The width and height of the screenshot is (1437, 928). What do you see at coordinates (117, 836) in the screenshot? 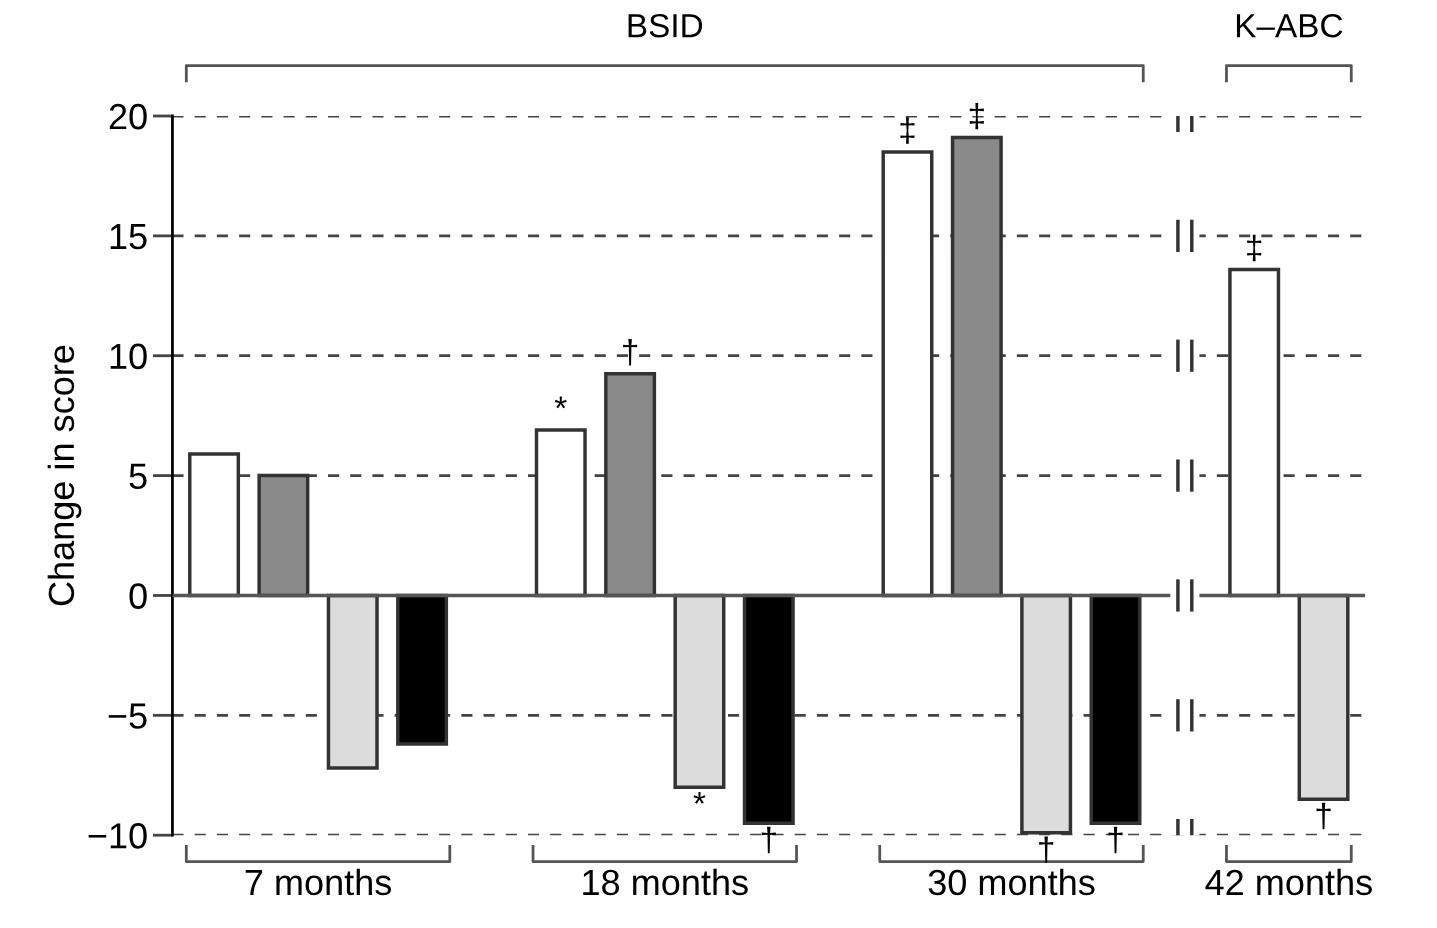
I see `y-tick-label: −10` at bounding box center [117, 836].